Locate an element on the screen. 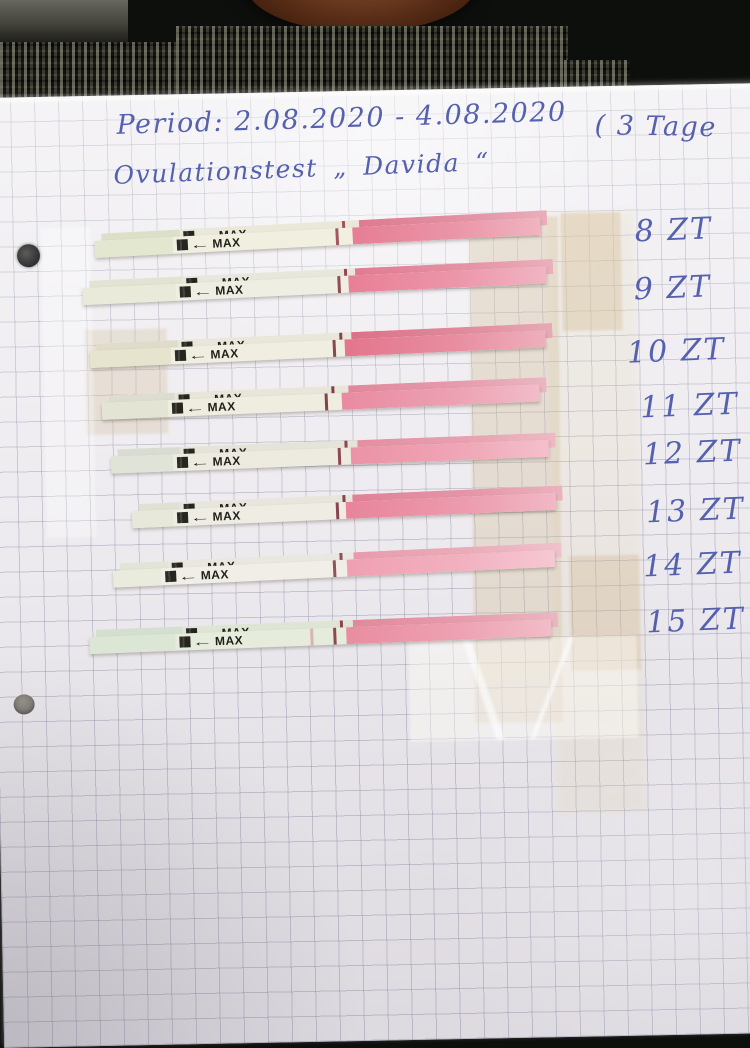 The image size is (750, 1048). tape-discoloration is located at coordinates (596, 512).